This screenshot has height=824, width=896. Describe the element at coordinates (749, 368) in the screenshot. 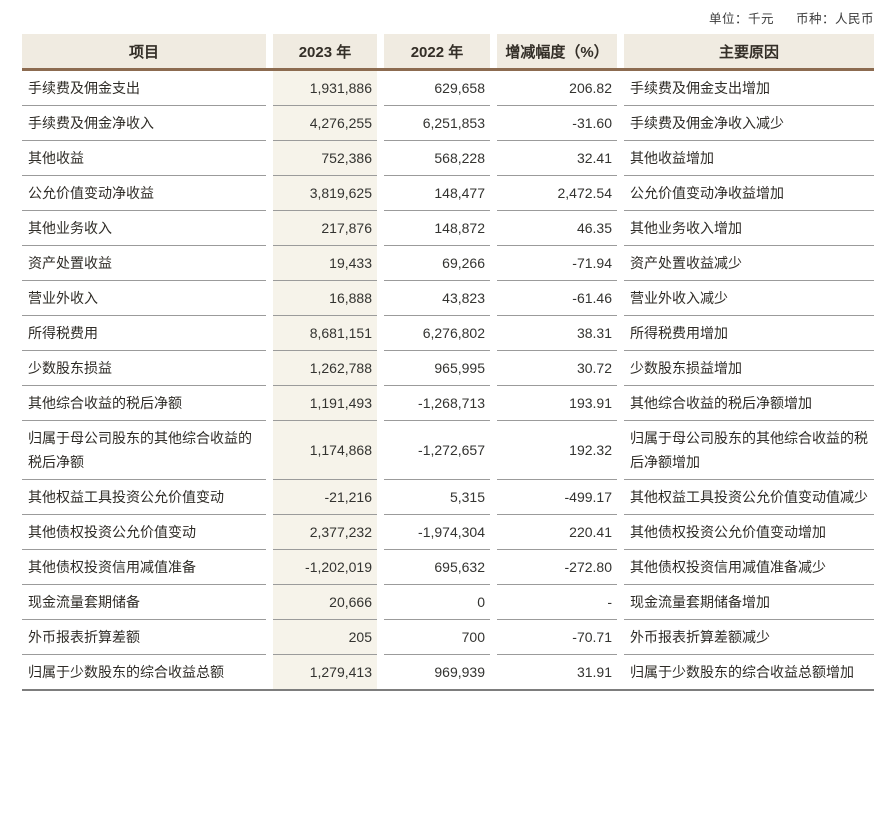

I see `cell-reason: 少数股东损益增加` at that location.